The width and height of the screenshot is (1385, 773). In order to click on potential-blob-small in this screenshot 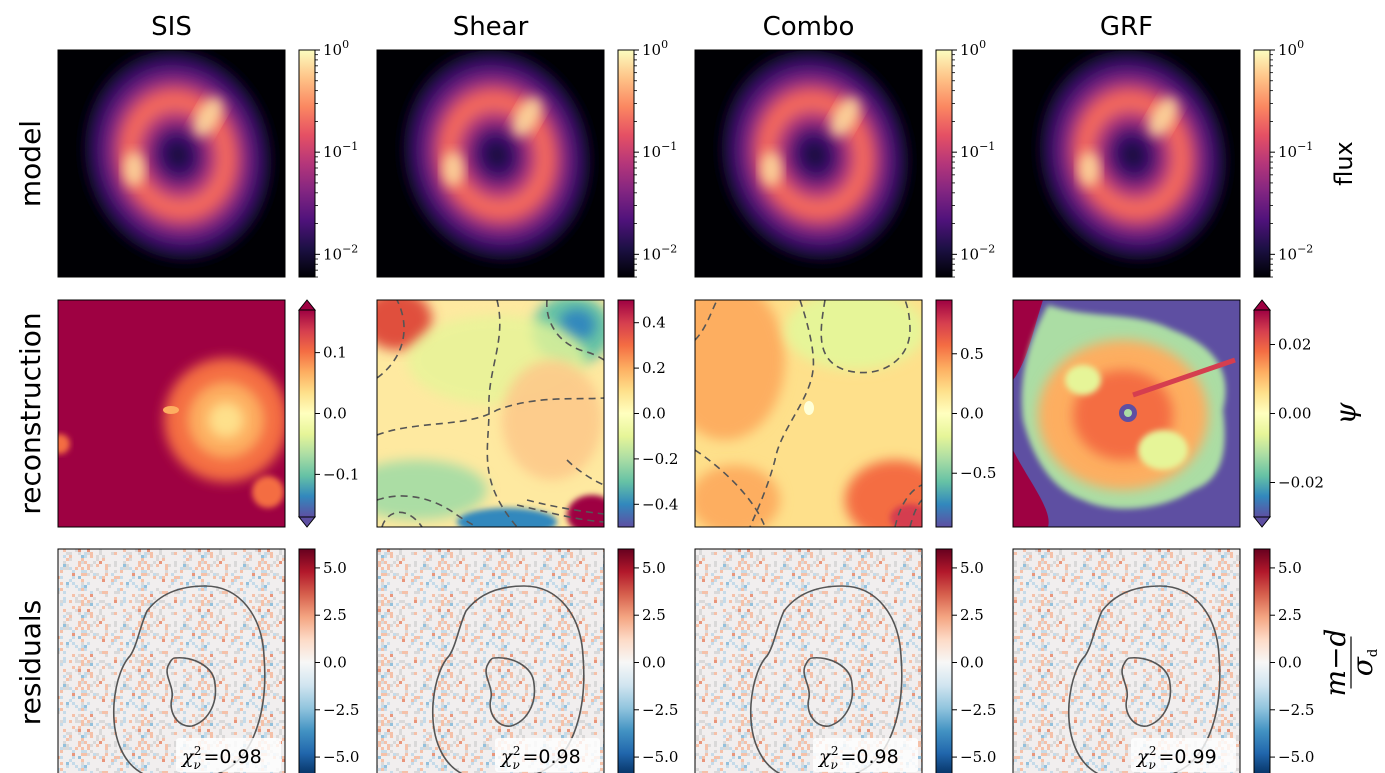, I will do `click(268, 492)`.